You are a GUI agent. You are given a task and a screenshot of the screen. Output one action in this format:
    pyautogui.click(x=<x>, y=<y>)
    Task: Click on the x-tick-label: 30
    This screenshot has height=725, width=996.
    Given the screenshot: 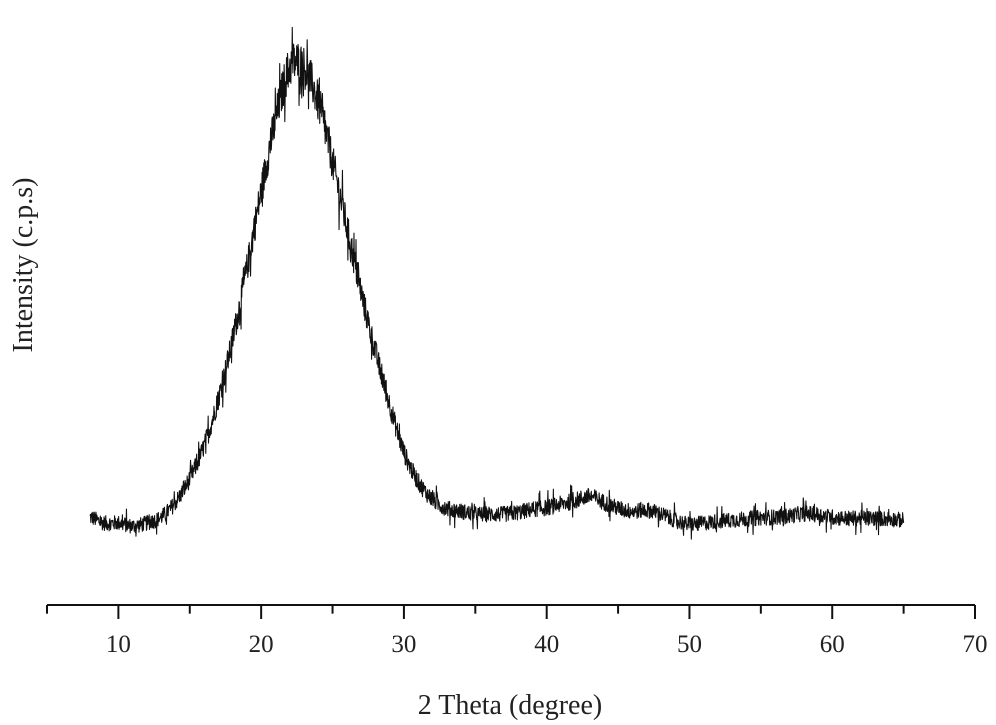 What is the action you would take?
    pyautogui.click(x=403, y=644)
    